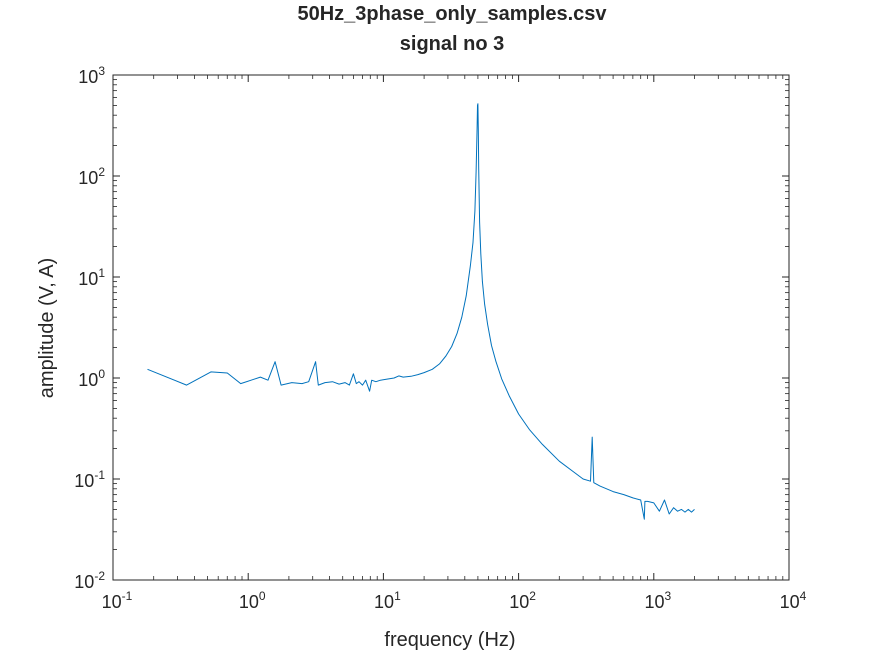 The image size is (871, 658). I want to click on y-tick-label: 10², so click(91, 176).